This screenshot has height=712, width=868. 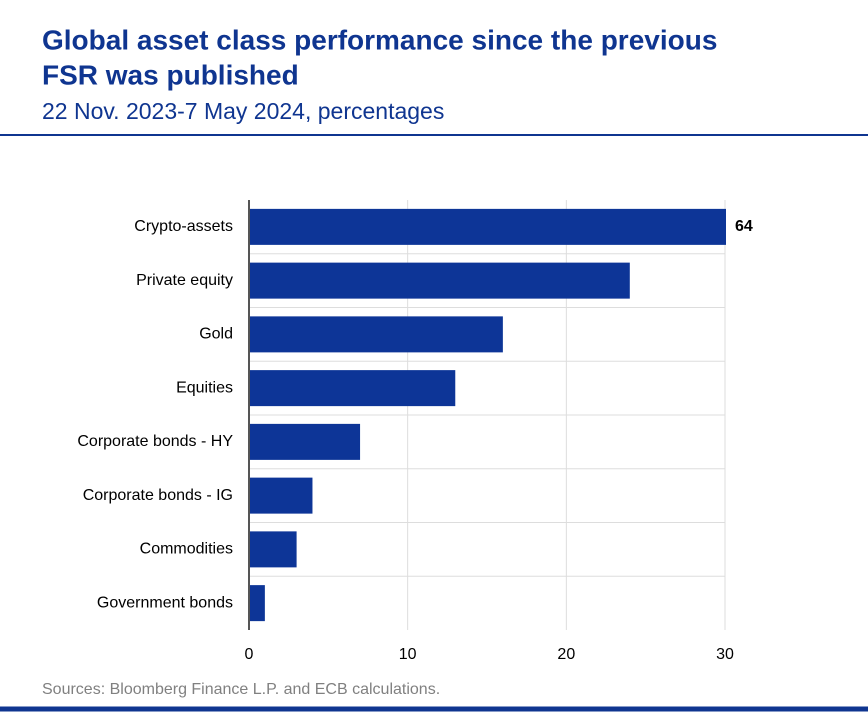 I want to click on y-tick-label: Corporate bonds - IG, so click(x=158, y=495).